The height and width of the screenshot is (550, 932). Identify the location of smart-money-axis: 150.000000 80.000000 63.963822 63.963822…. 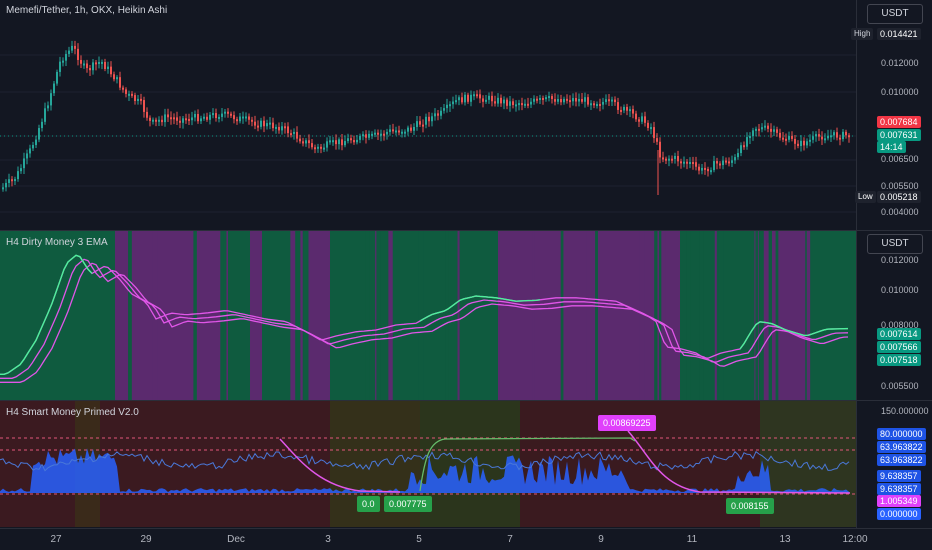
(894, 464).